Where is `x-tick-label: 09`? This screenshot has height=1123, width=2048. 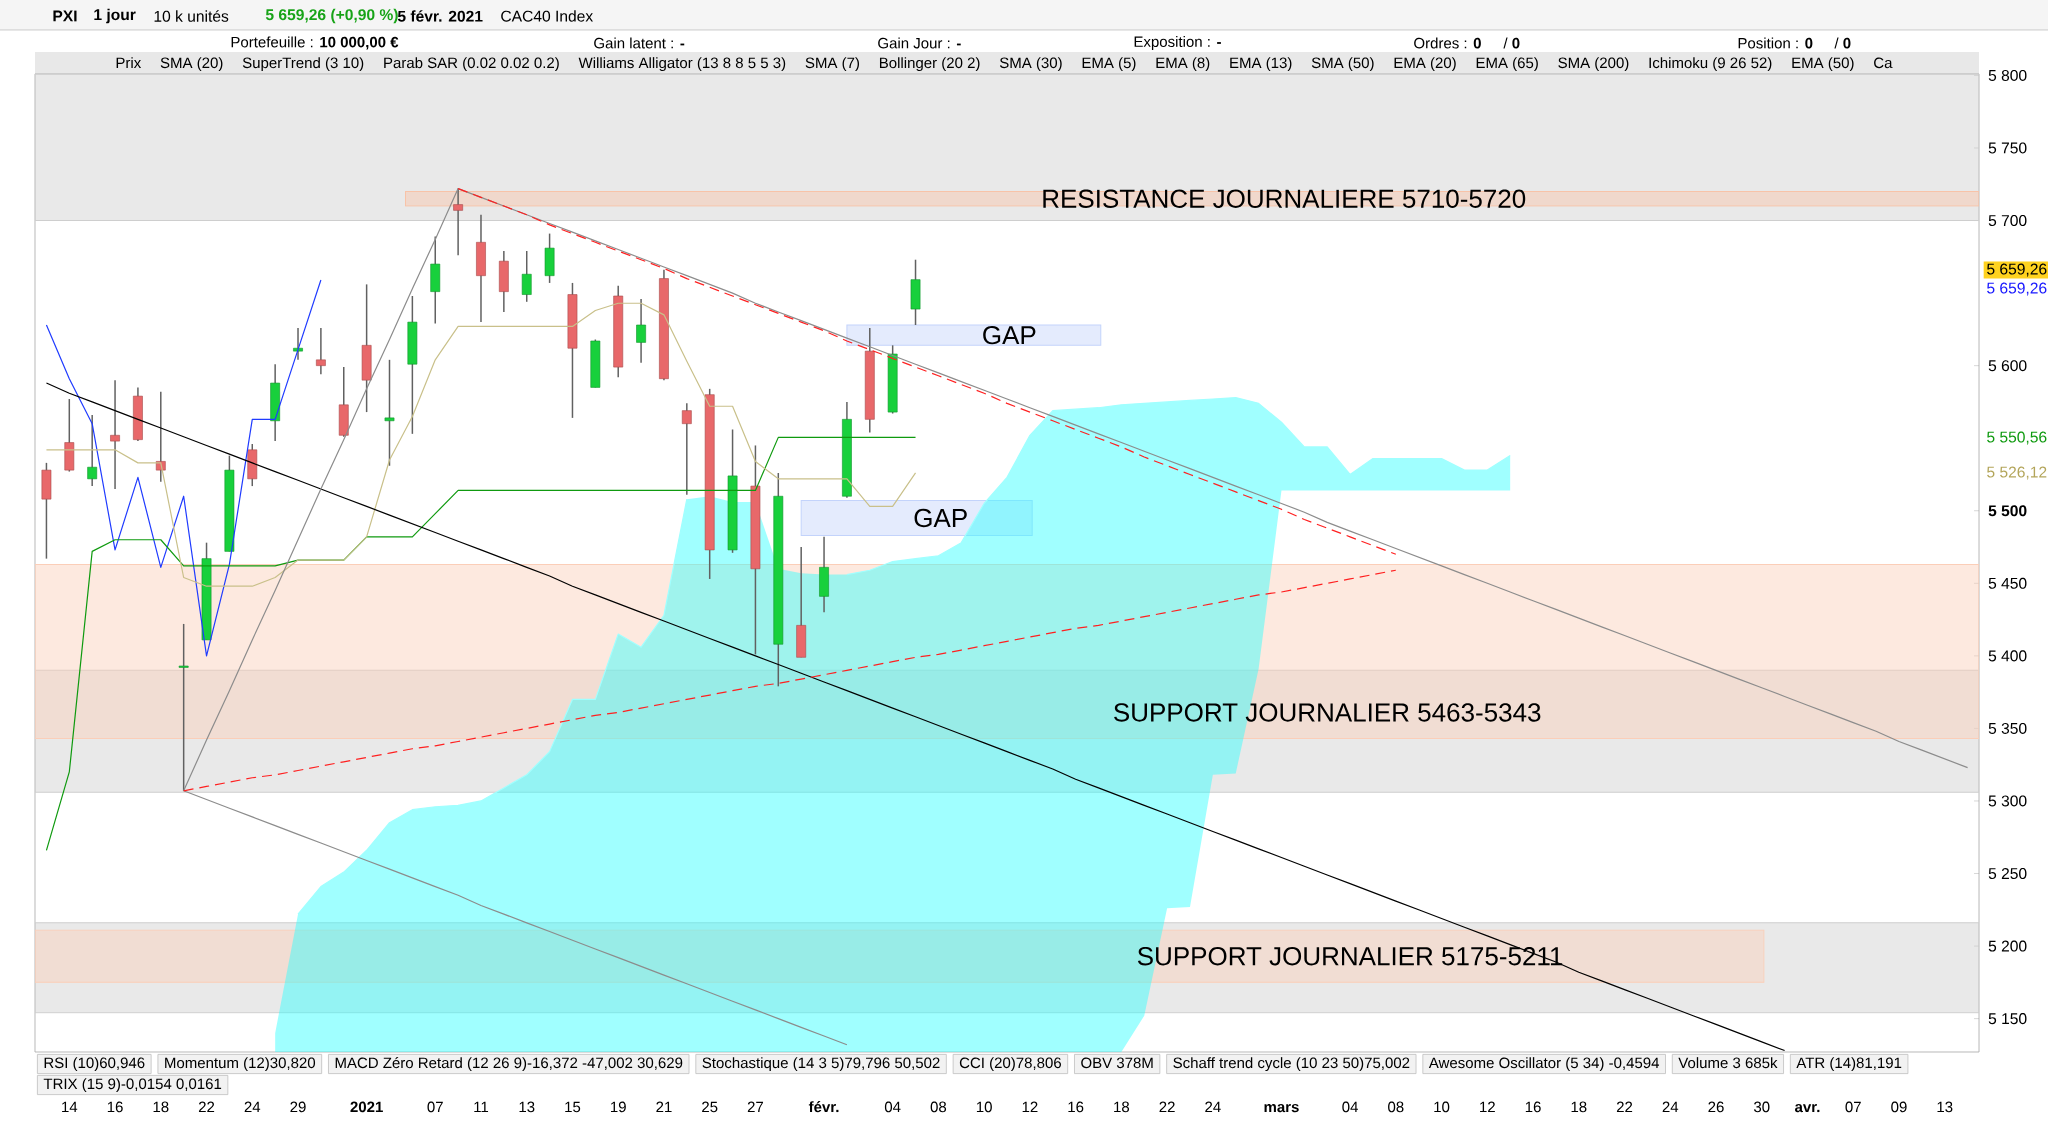
x-tick-label: 09 is located at coordinates (1899, 1107).